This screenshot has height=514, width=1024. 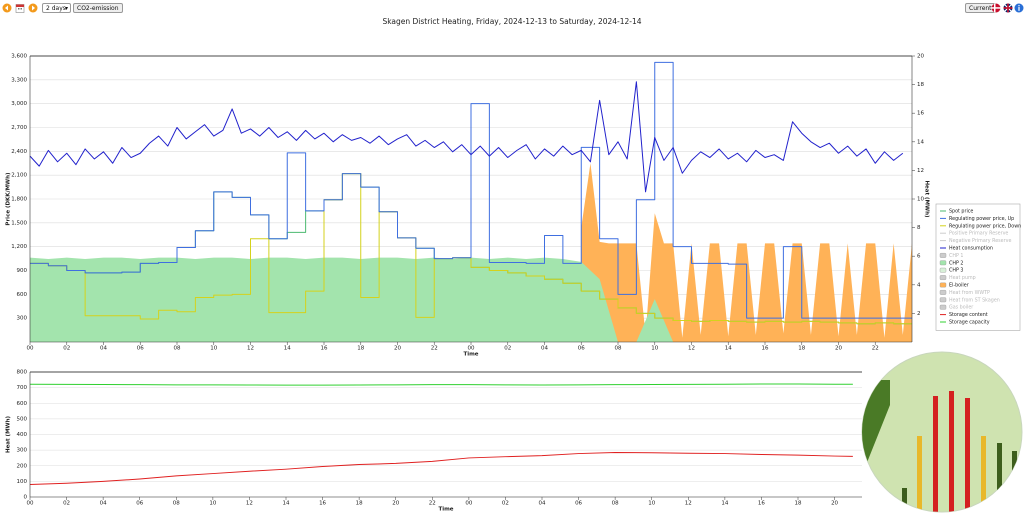 What do you see at coordinates (441, 384) in the screenshot?
I see `line` at bounding box center [441, 384].